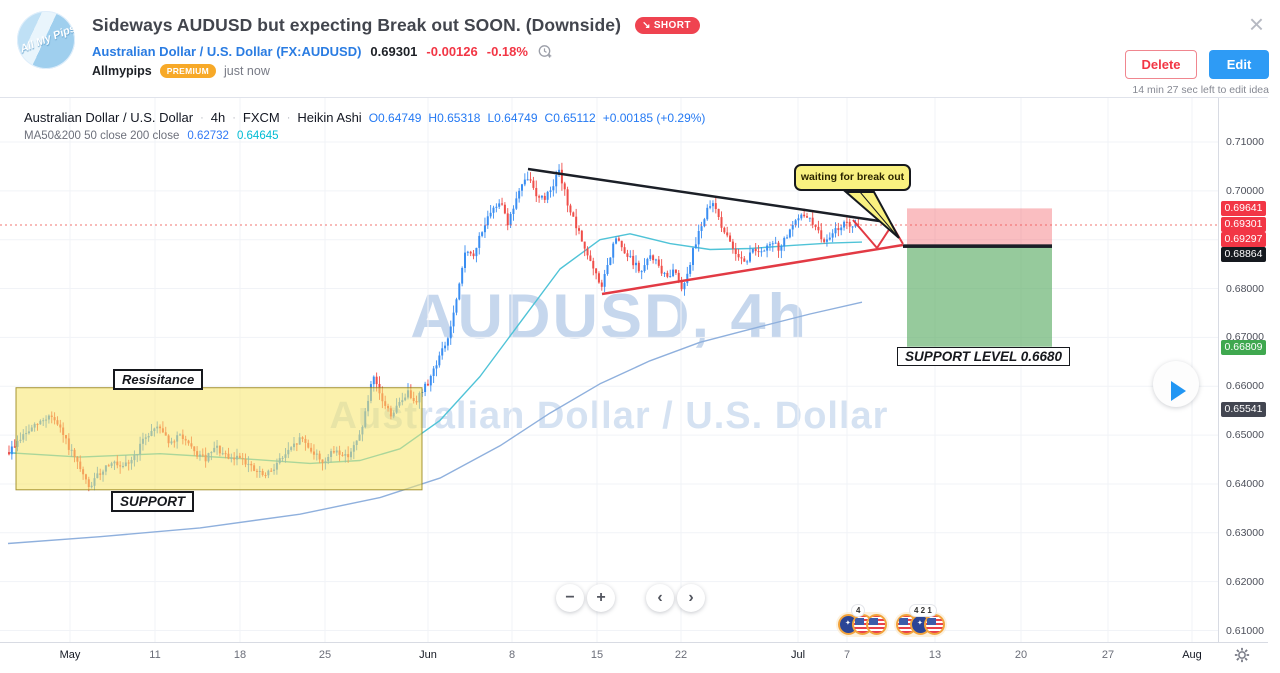 The width and height of the screenshot is (1280, 673). What do you see at coordinates (247, 71) in the screenshot?
I see `posted-time: just now` at bounding box center [247, 71].